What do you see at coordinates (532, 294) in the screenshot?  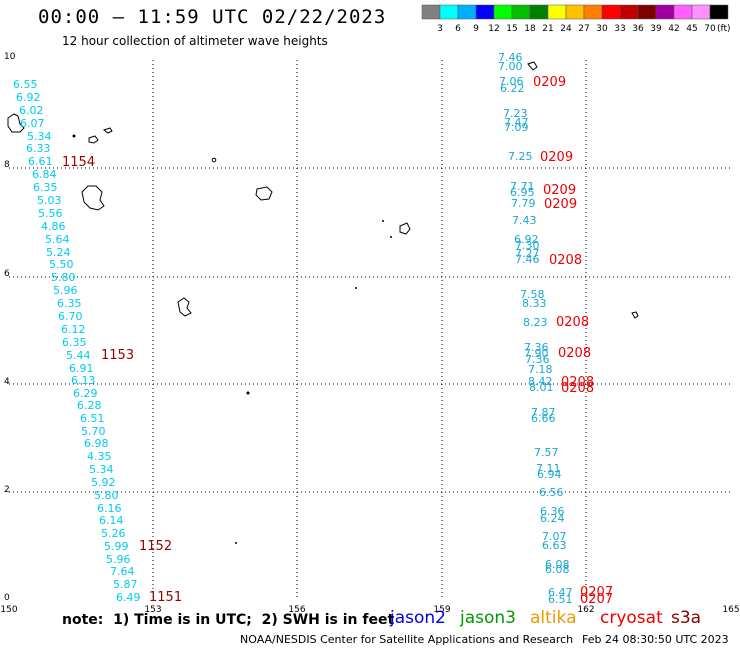 I see `swh-value: 7.58` at bounding box center [532, 294].